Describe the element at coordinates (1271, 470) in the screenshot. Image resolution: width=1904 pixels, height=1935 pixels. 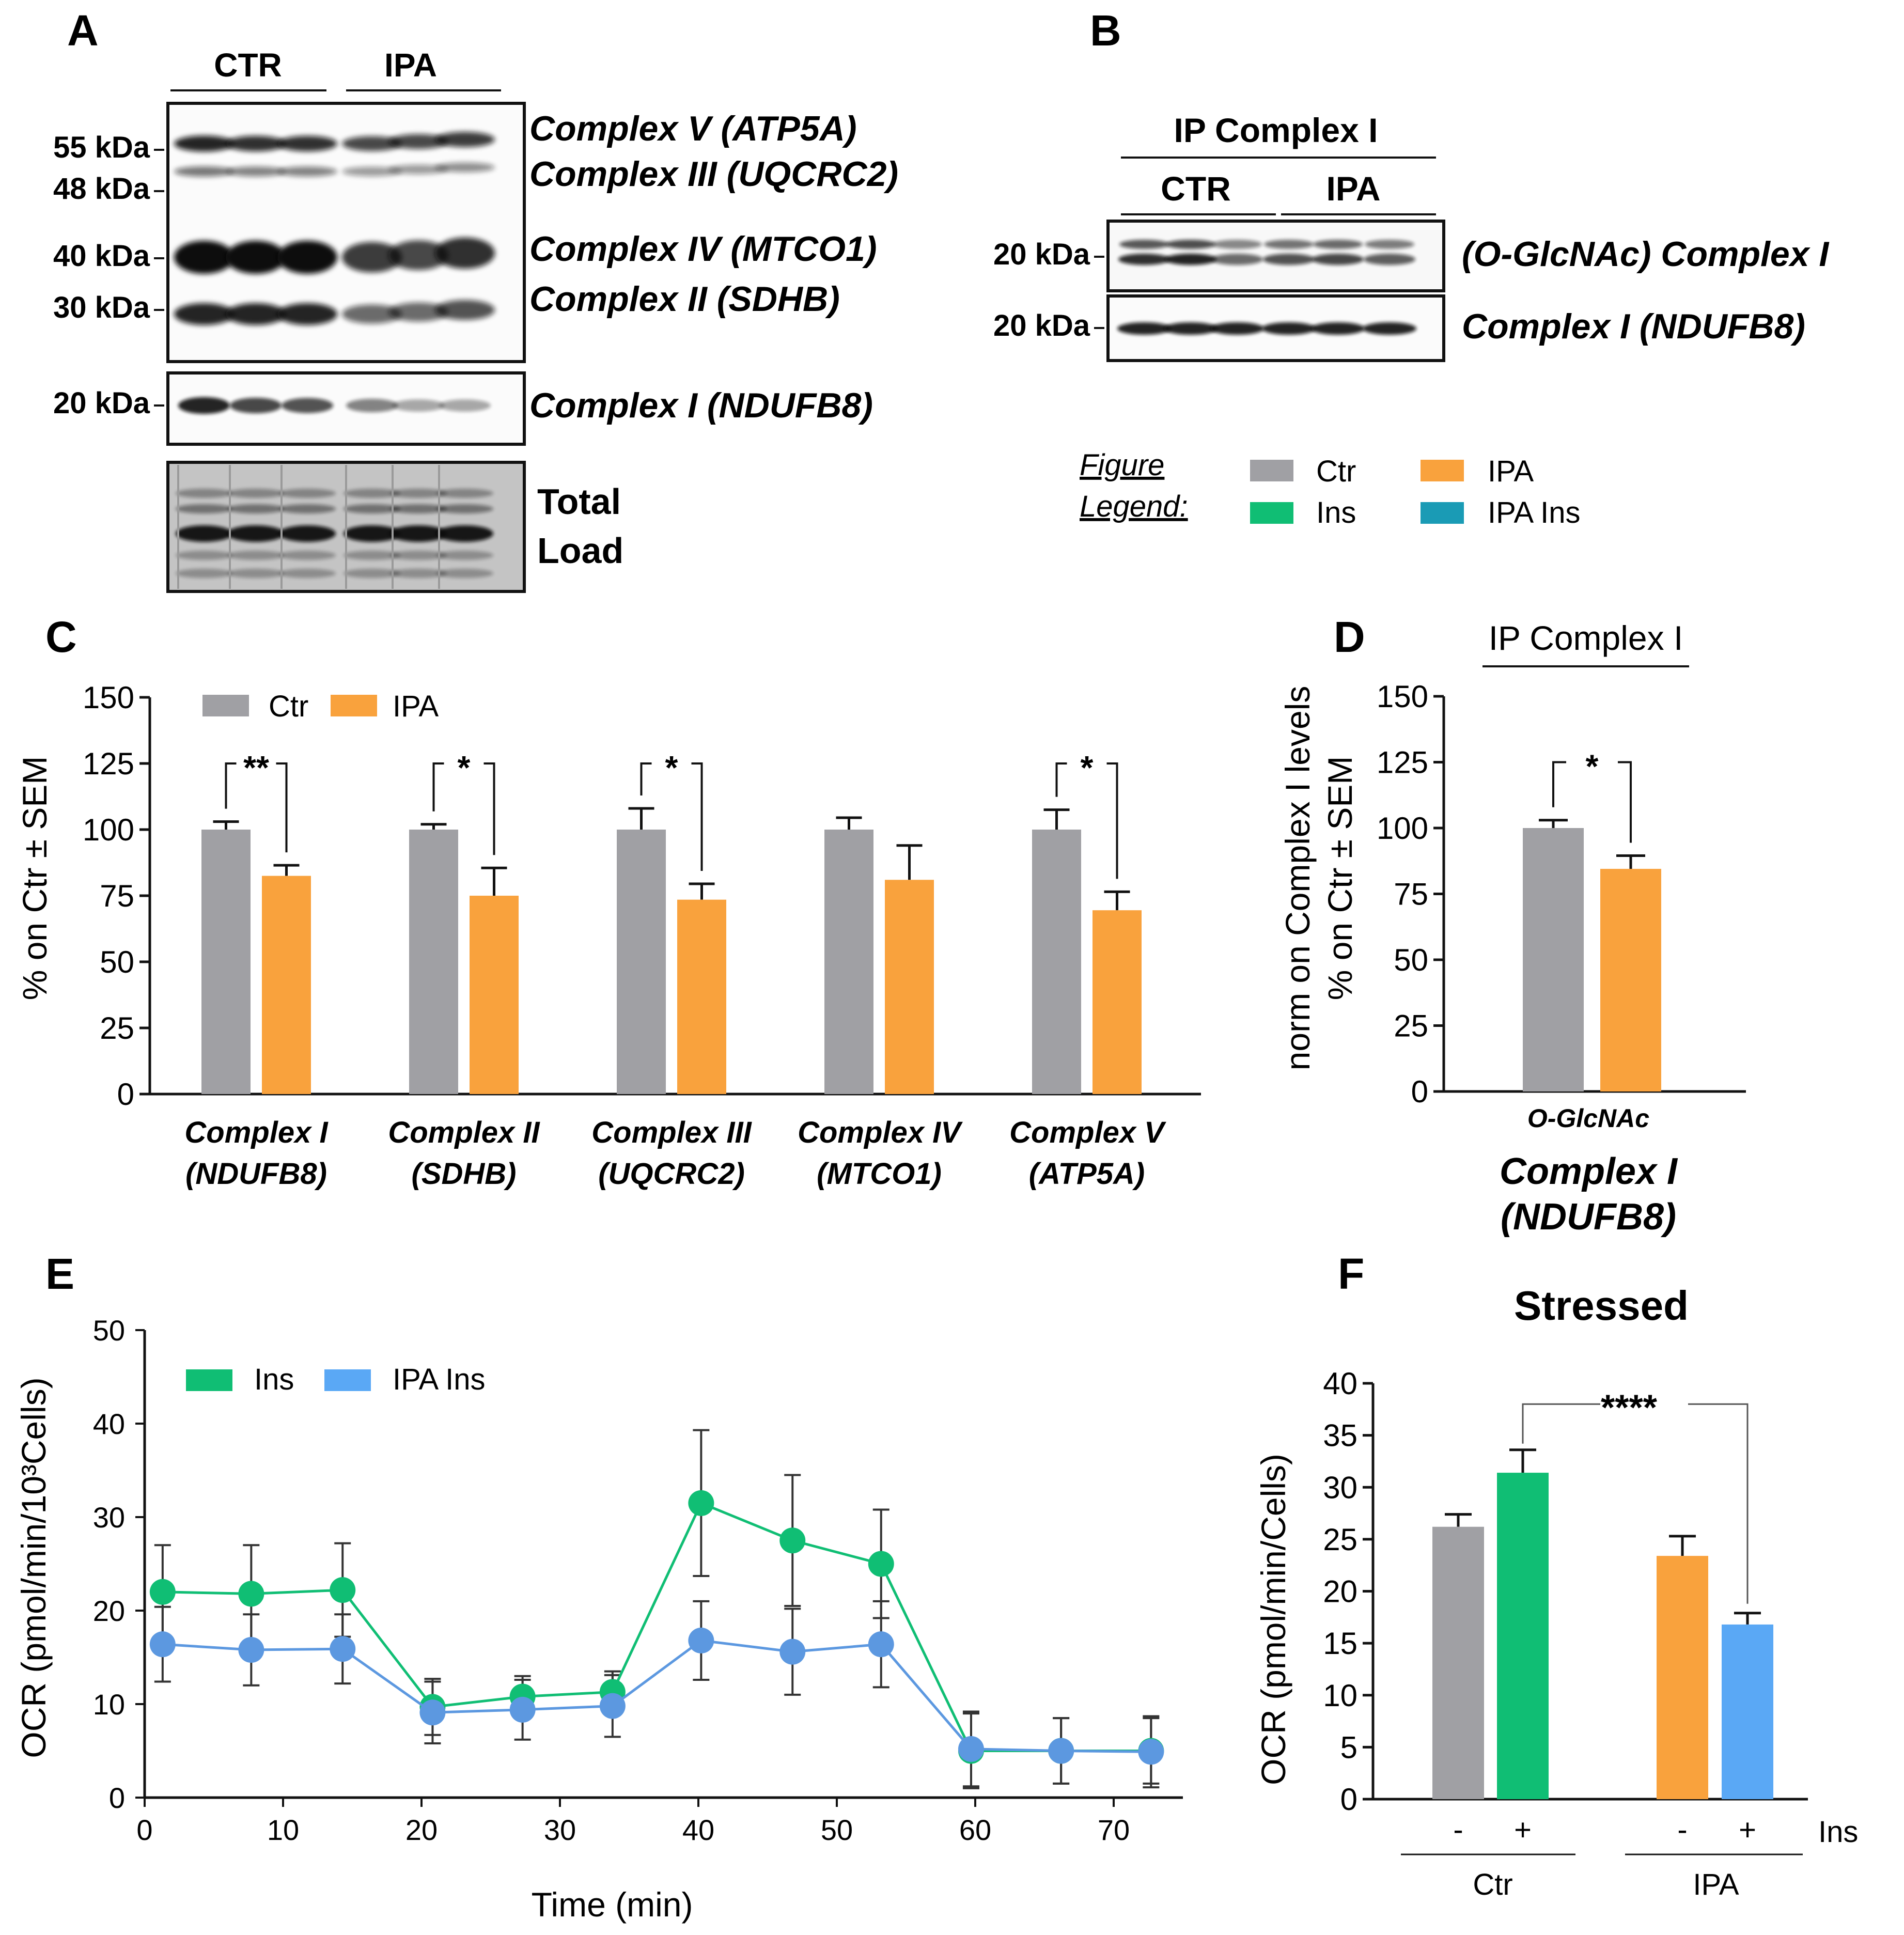
I see `legend-swatch-ctr` at that location.